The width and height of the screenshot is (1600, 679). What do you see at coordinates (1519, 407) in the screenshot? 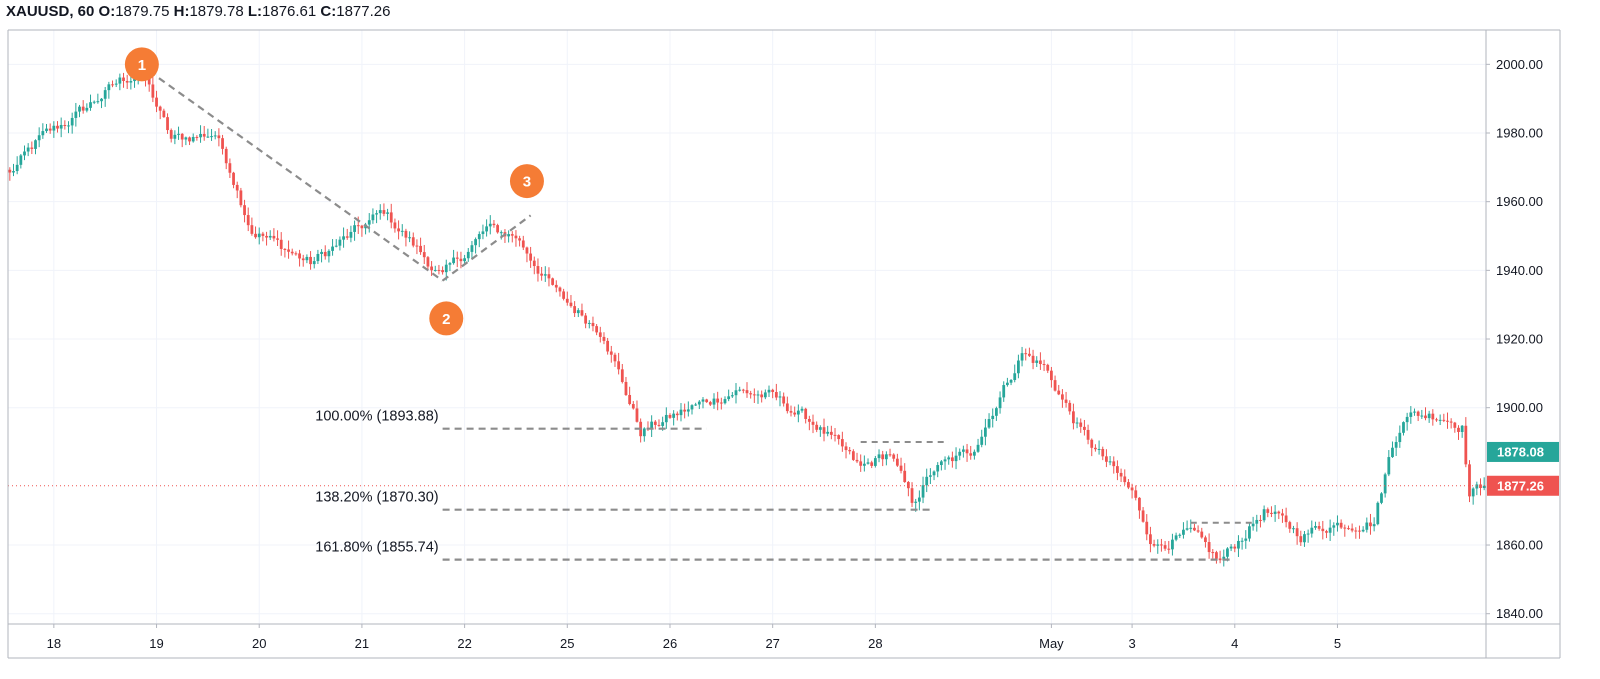
I see `y-tick-label: 1900.00` at bounding box center [1519, 407].